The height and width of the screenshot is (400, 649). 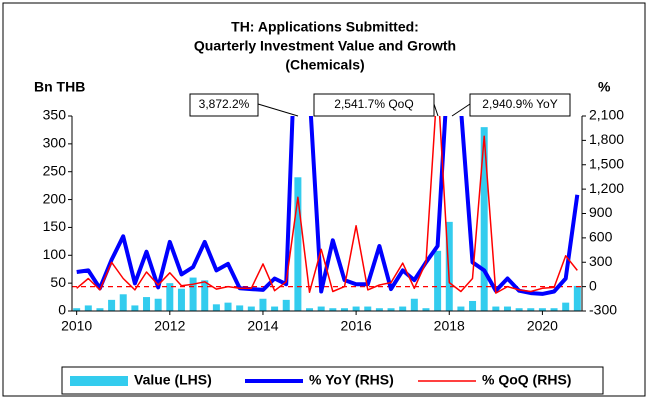 I want to click on annotation: 3,872.2%, so click(x=224, y=104).